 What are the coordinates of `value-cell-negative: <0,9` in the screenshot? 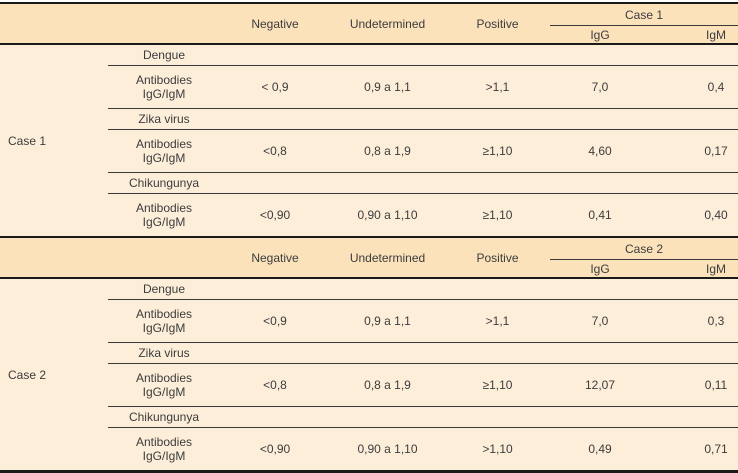 It's located at (275, 321).